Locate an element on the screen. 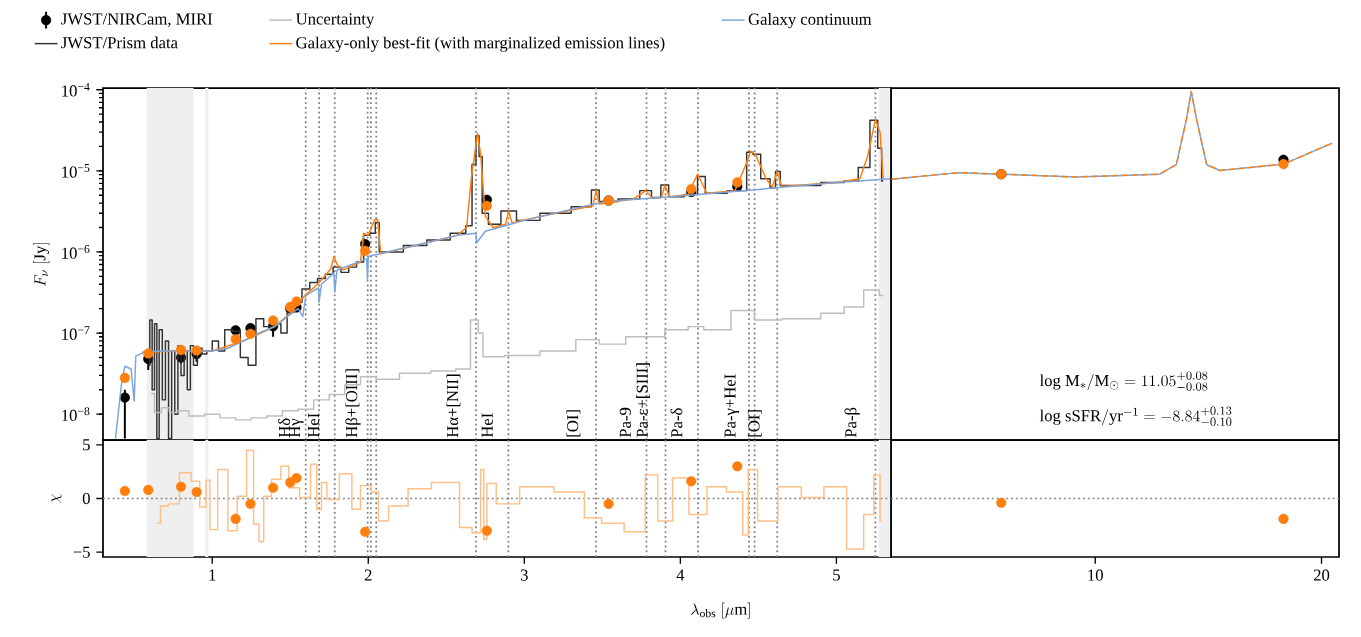  ref-line-label: Pa-ε+[SIII] is located at coordinates (643, 400).